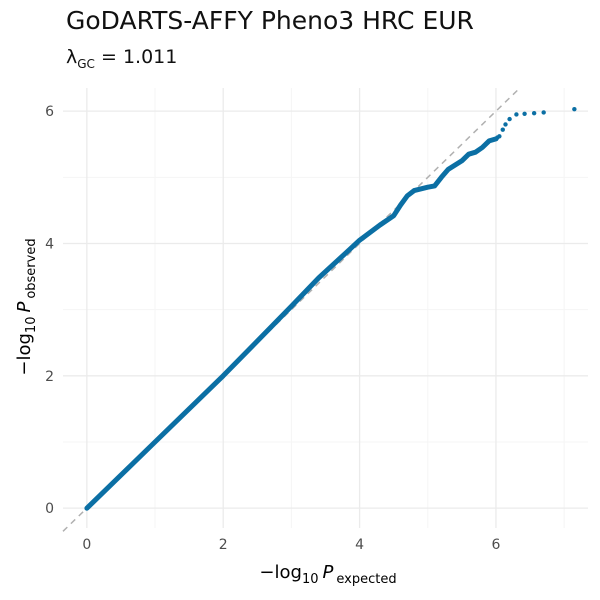  I want to click on x-tick-labels: 0 2 4 6, so click(291, 545).